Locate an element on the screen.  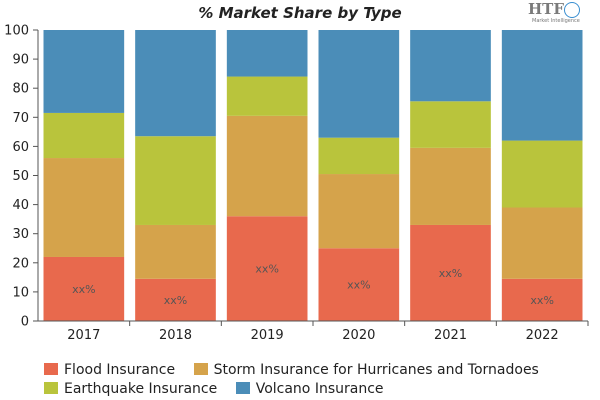
legend-swatch-earthquake is located at coordinates (51, 388).